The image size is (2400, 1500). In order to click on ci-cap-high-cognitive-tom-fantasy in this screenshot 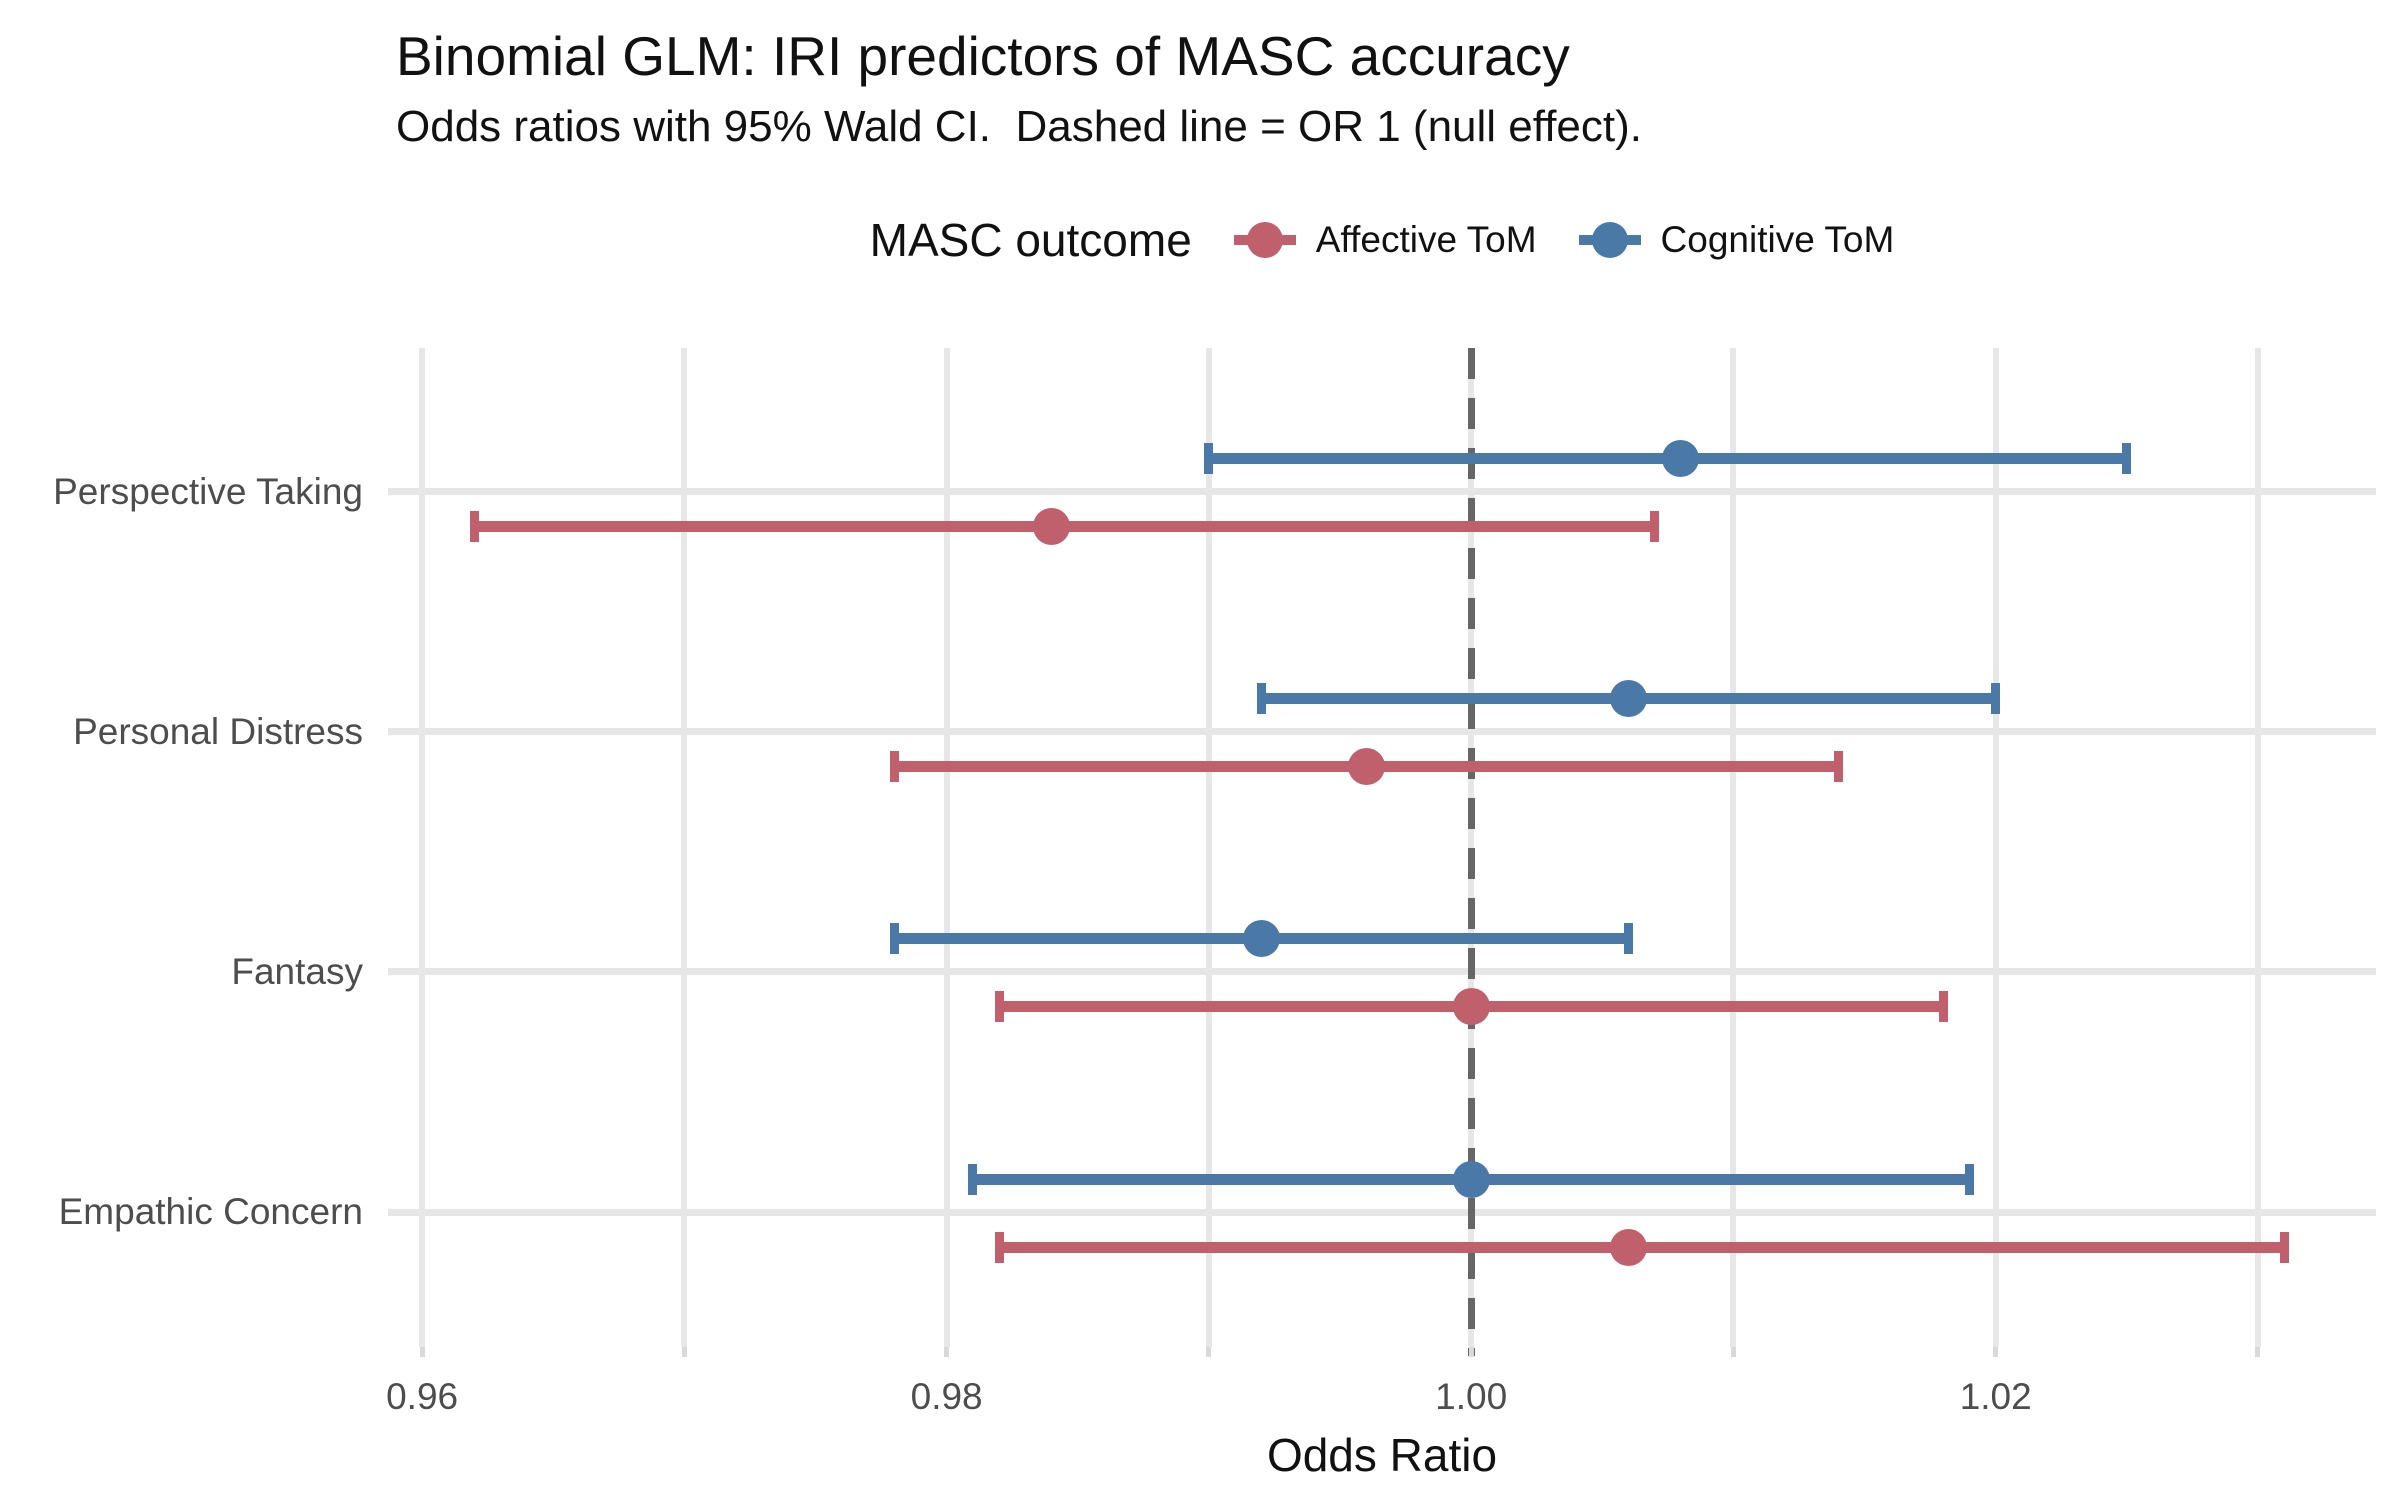, I will do `click(1629, 939)`.